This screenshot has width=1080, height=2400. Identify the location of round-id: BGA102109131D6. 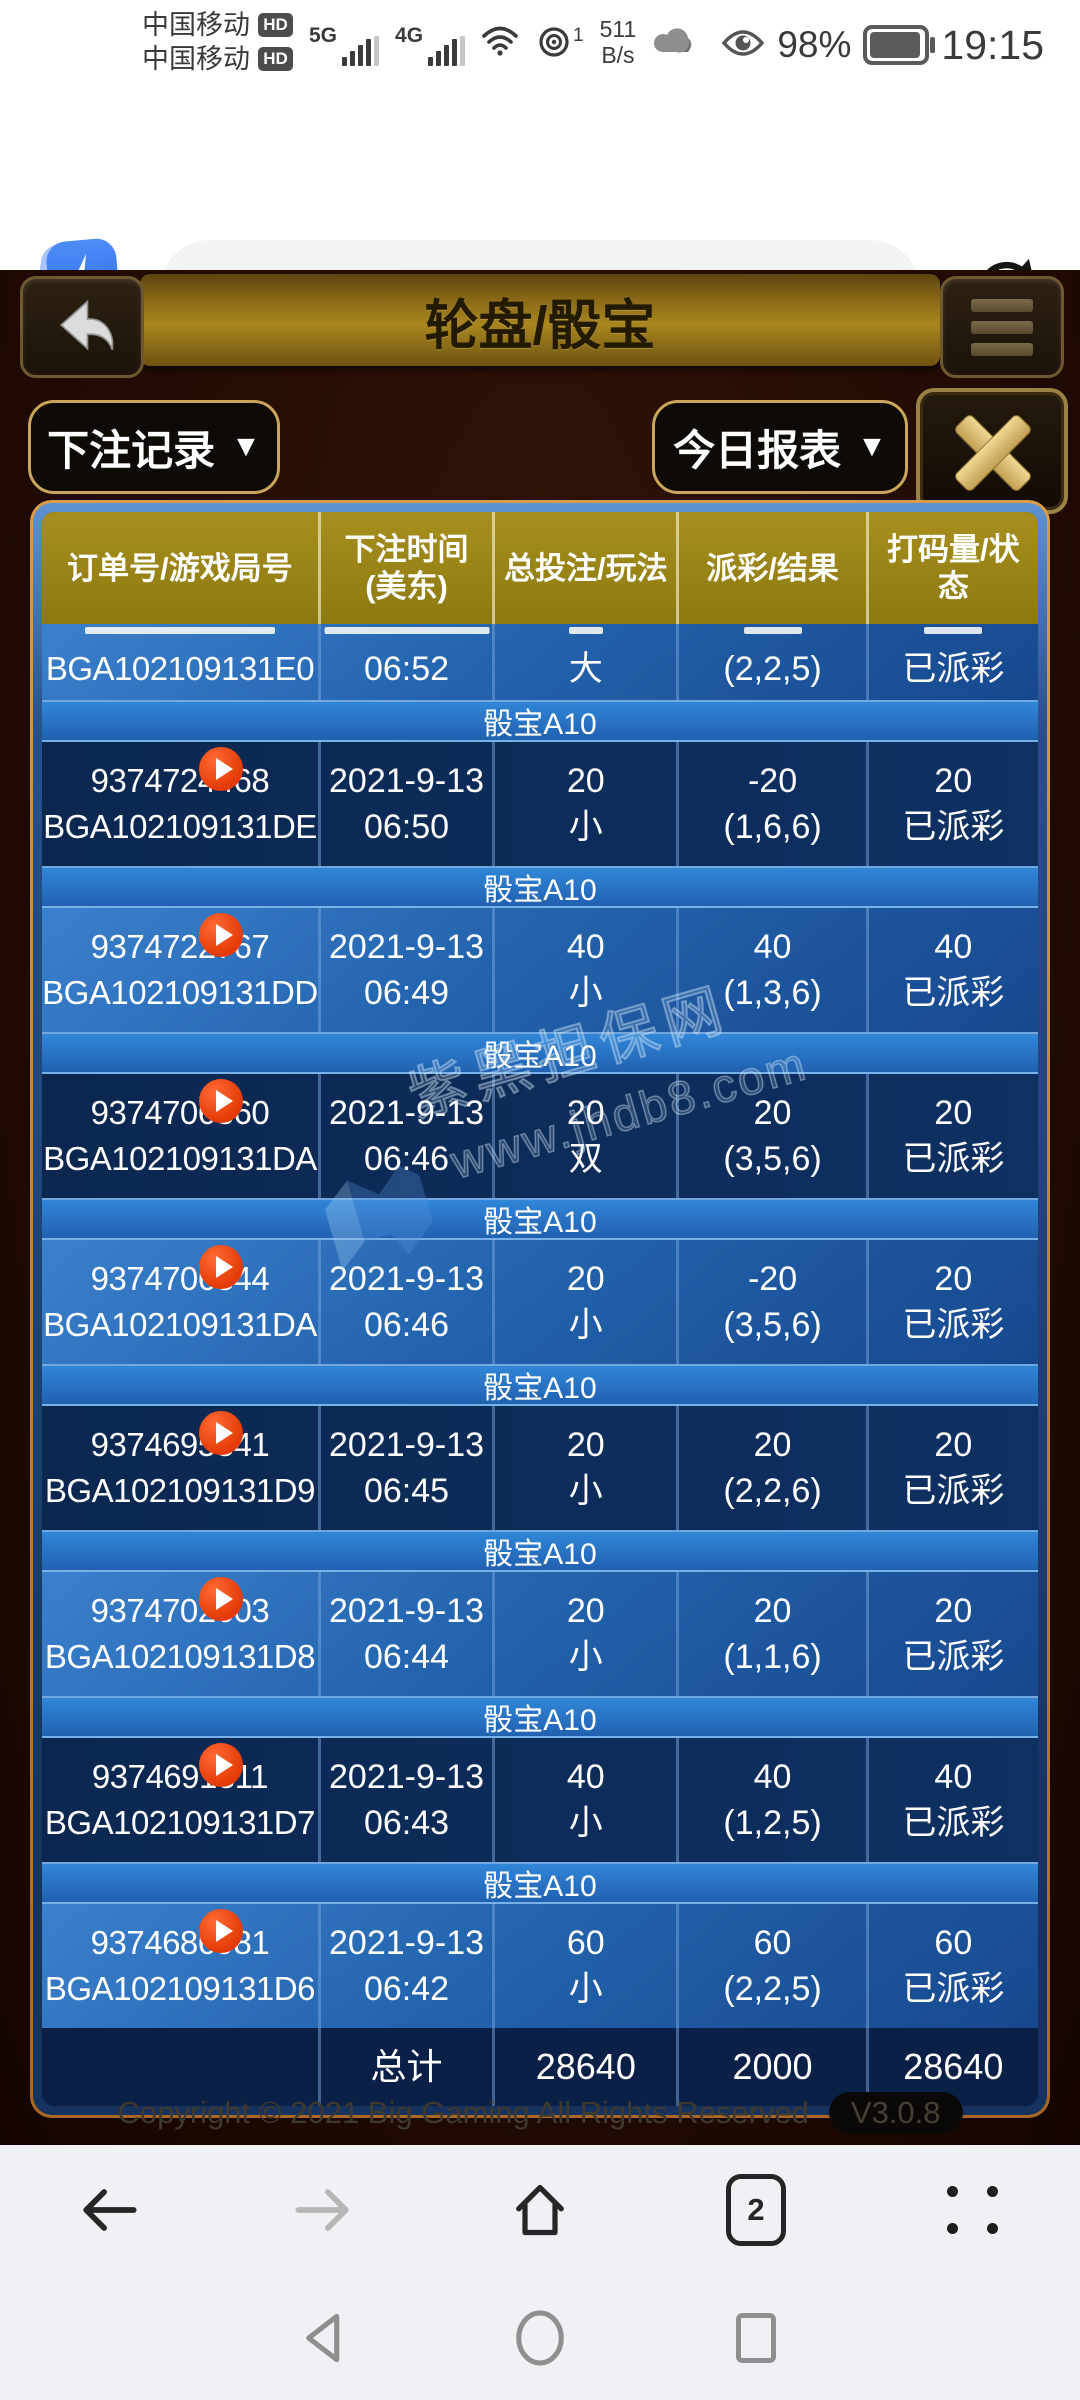
(180, 1988).